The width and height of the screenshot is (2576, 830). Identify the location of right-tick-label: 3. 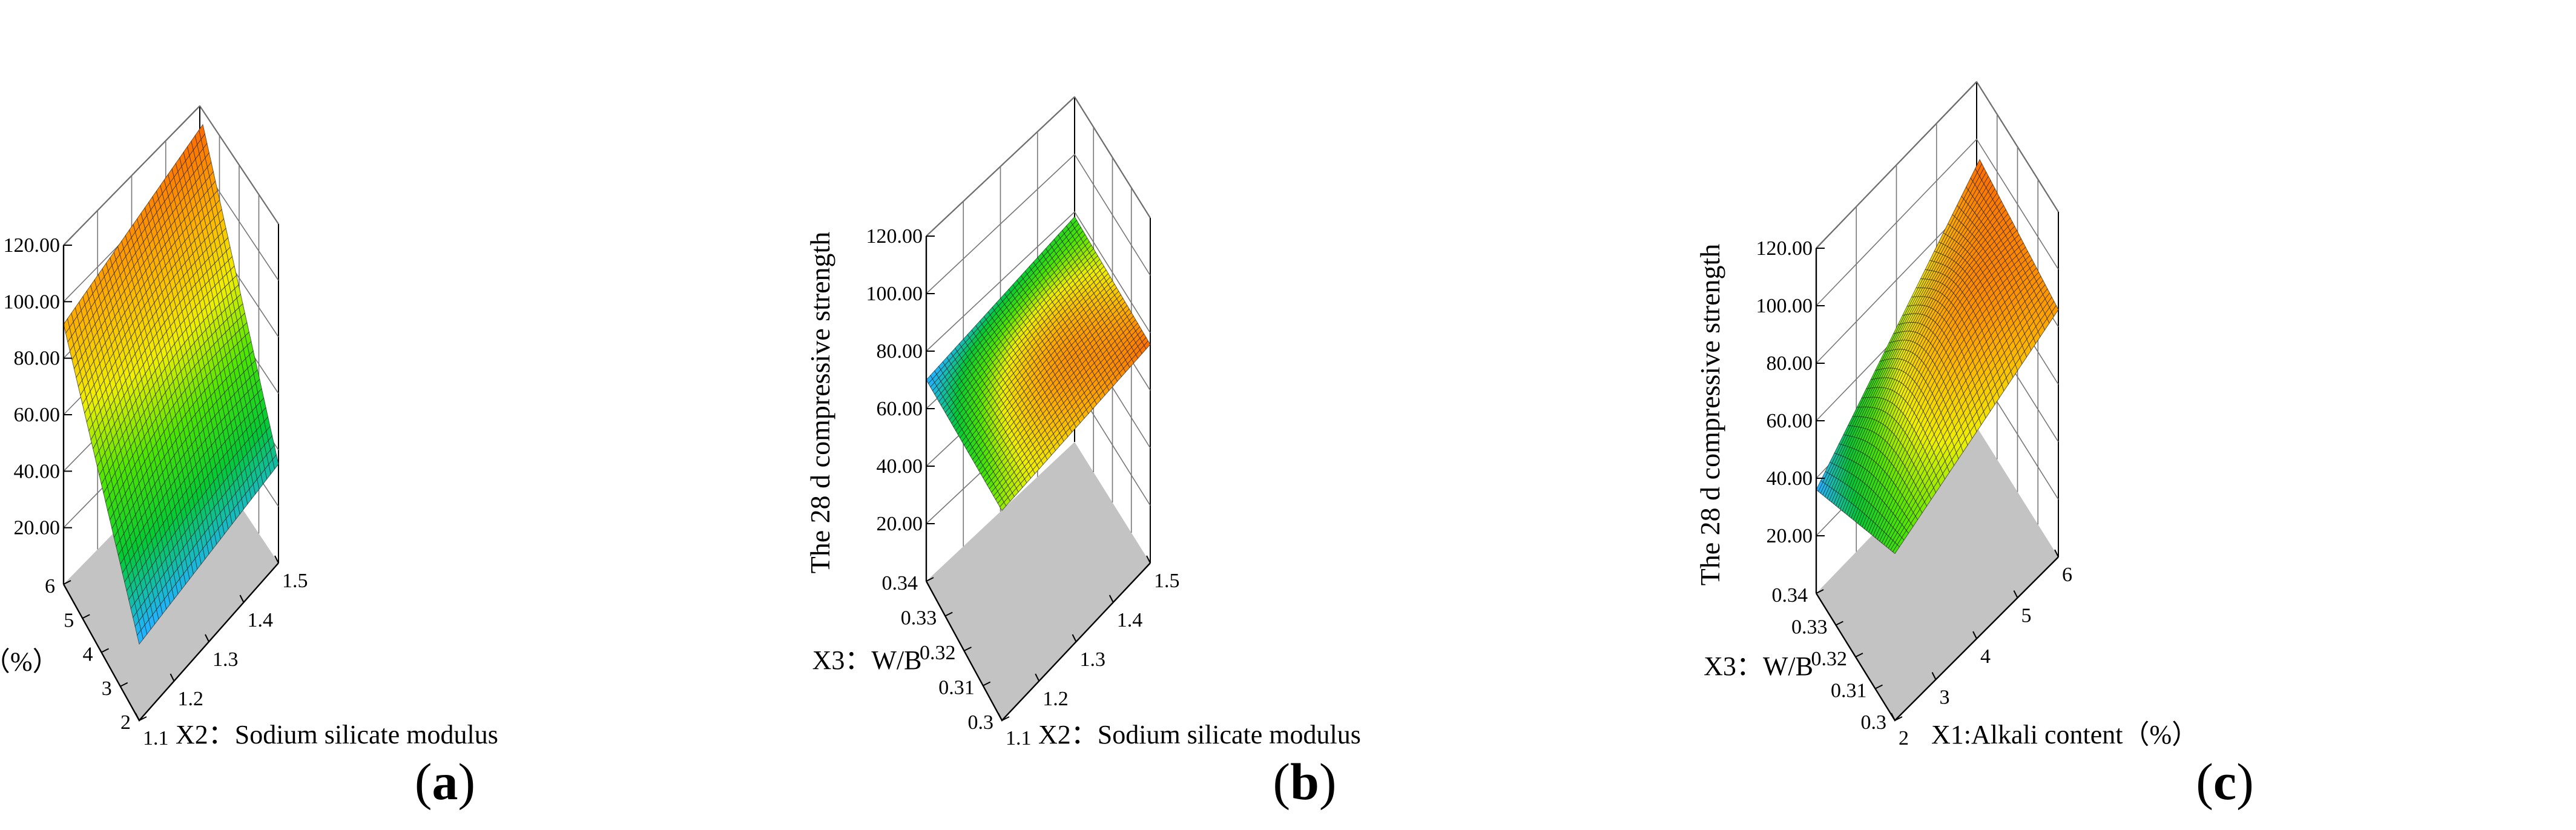
(1945, 698).